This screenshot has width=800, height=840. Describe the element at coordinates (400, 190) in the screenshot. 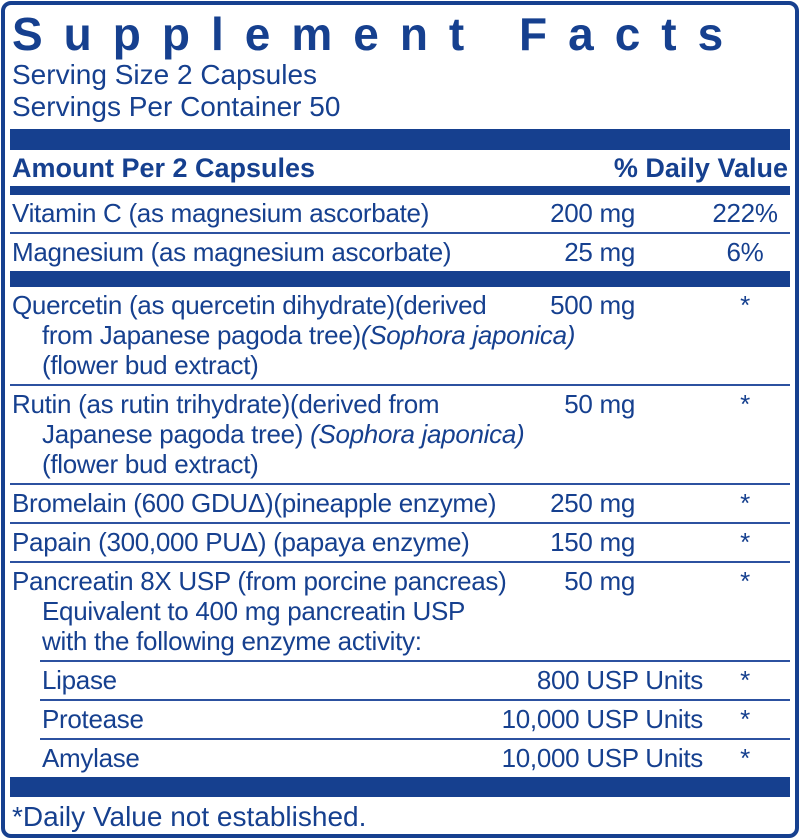

I see `header-underline-bar` at that location.